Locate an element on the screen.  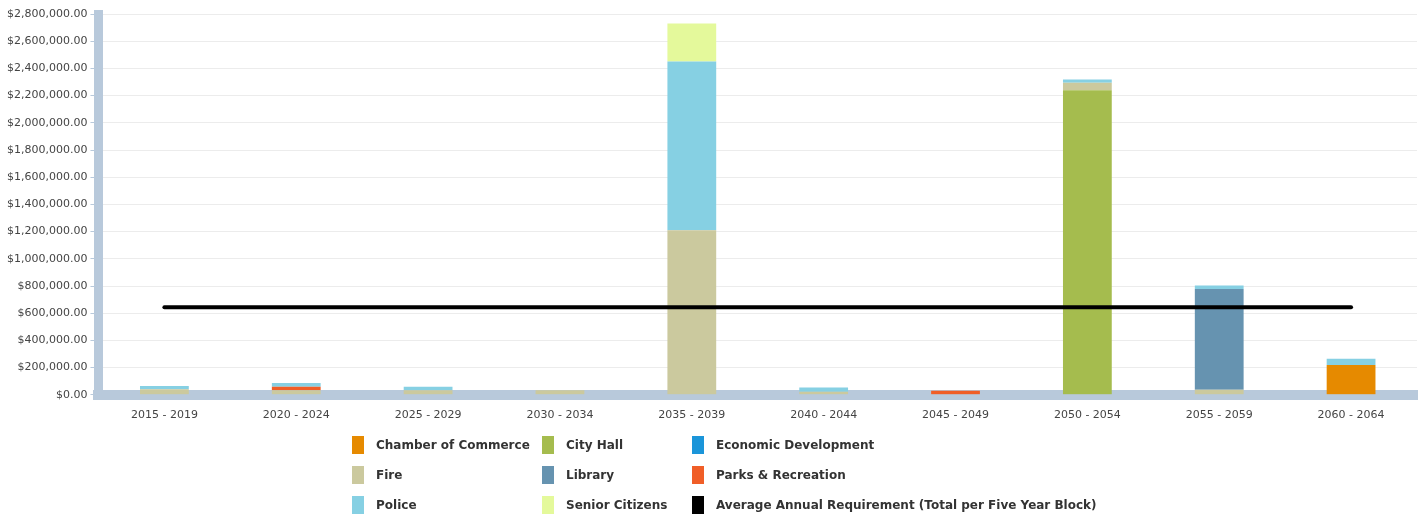
x-tick-label: 2055 - 2059 is located at coordinates (1219, 415).